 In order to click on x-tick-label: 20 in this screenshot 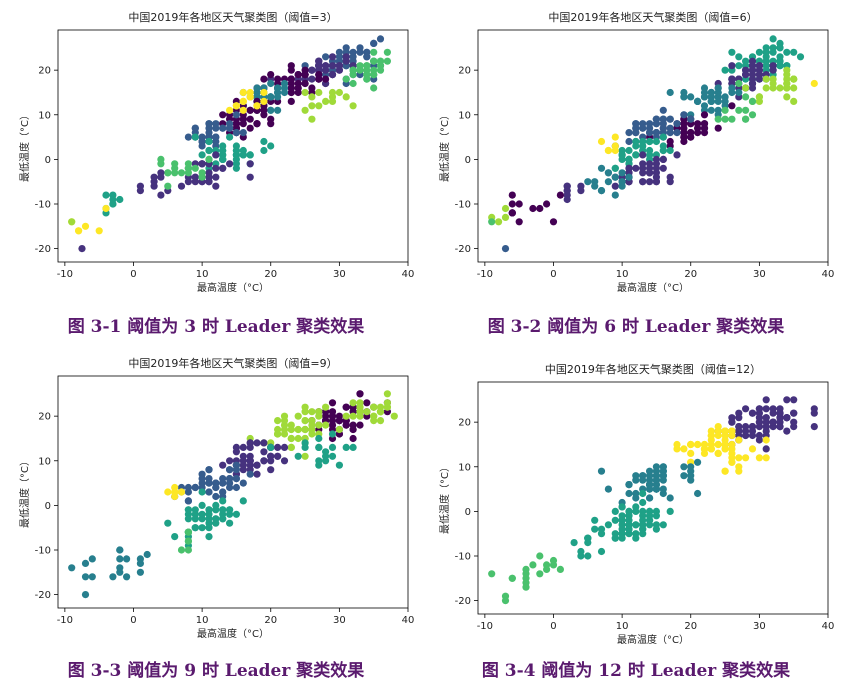, I will do `click(270, 274)`.